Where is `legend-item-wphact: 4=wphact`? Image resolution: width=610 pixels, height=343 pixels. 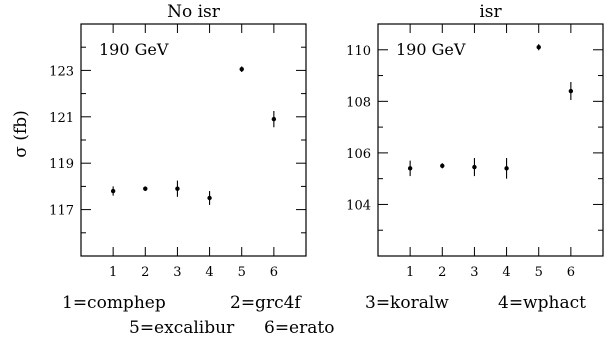
legend-item-wphact: 4=wphact is located at coordinates (542, 303).